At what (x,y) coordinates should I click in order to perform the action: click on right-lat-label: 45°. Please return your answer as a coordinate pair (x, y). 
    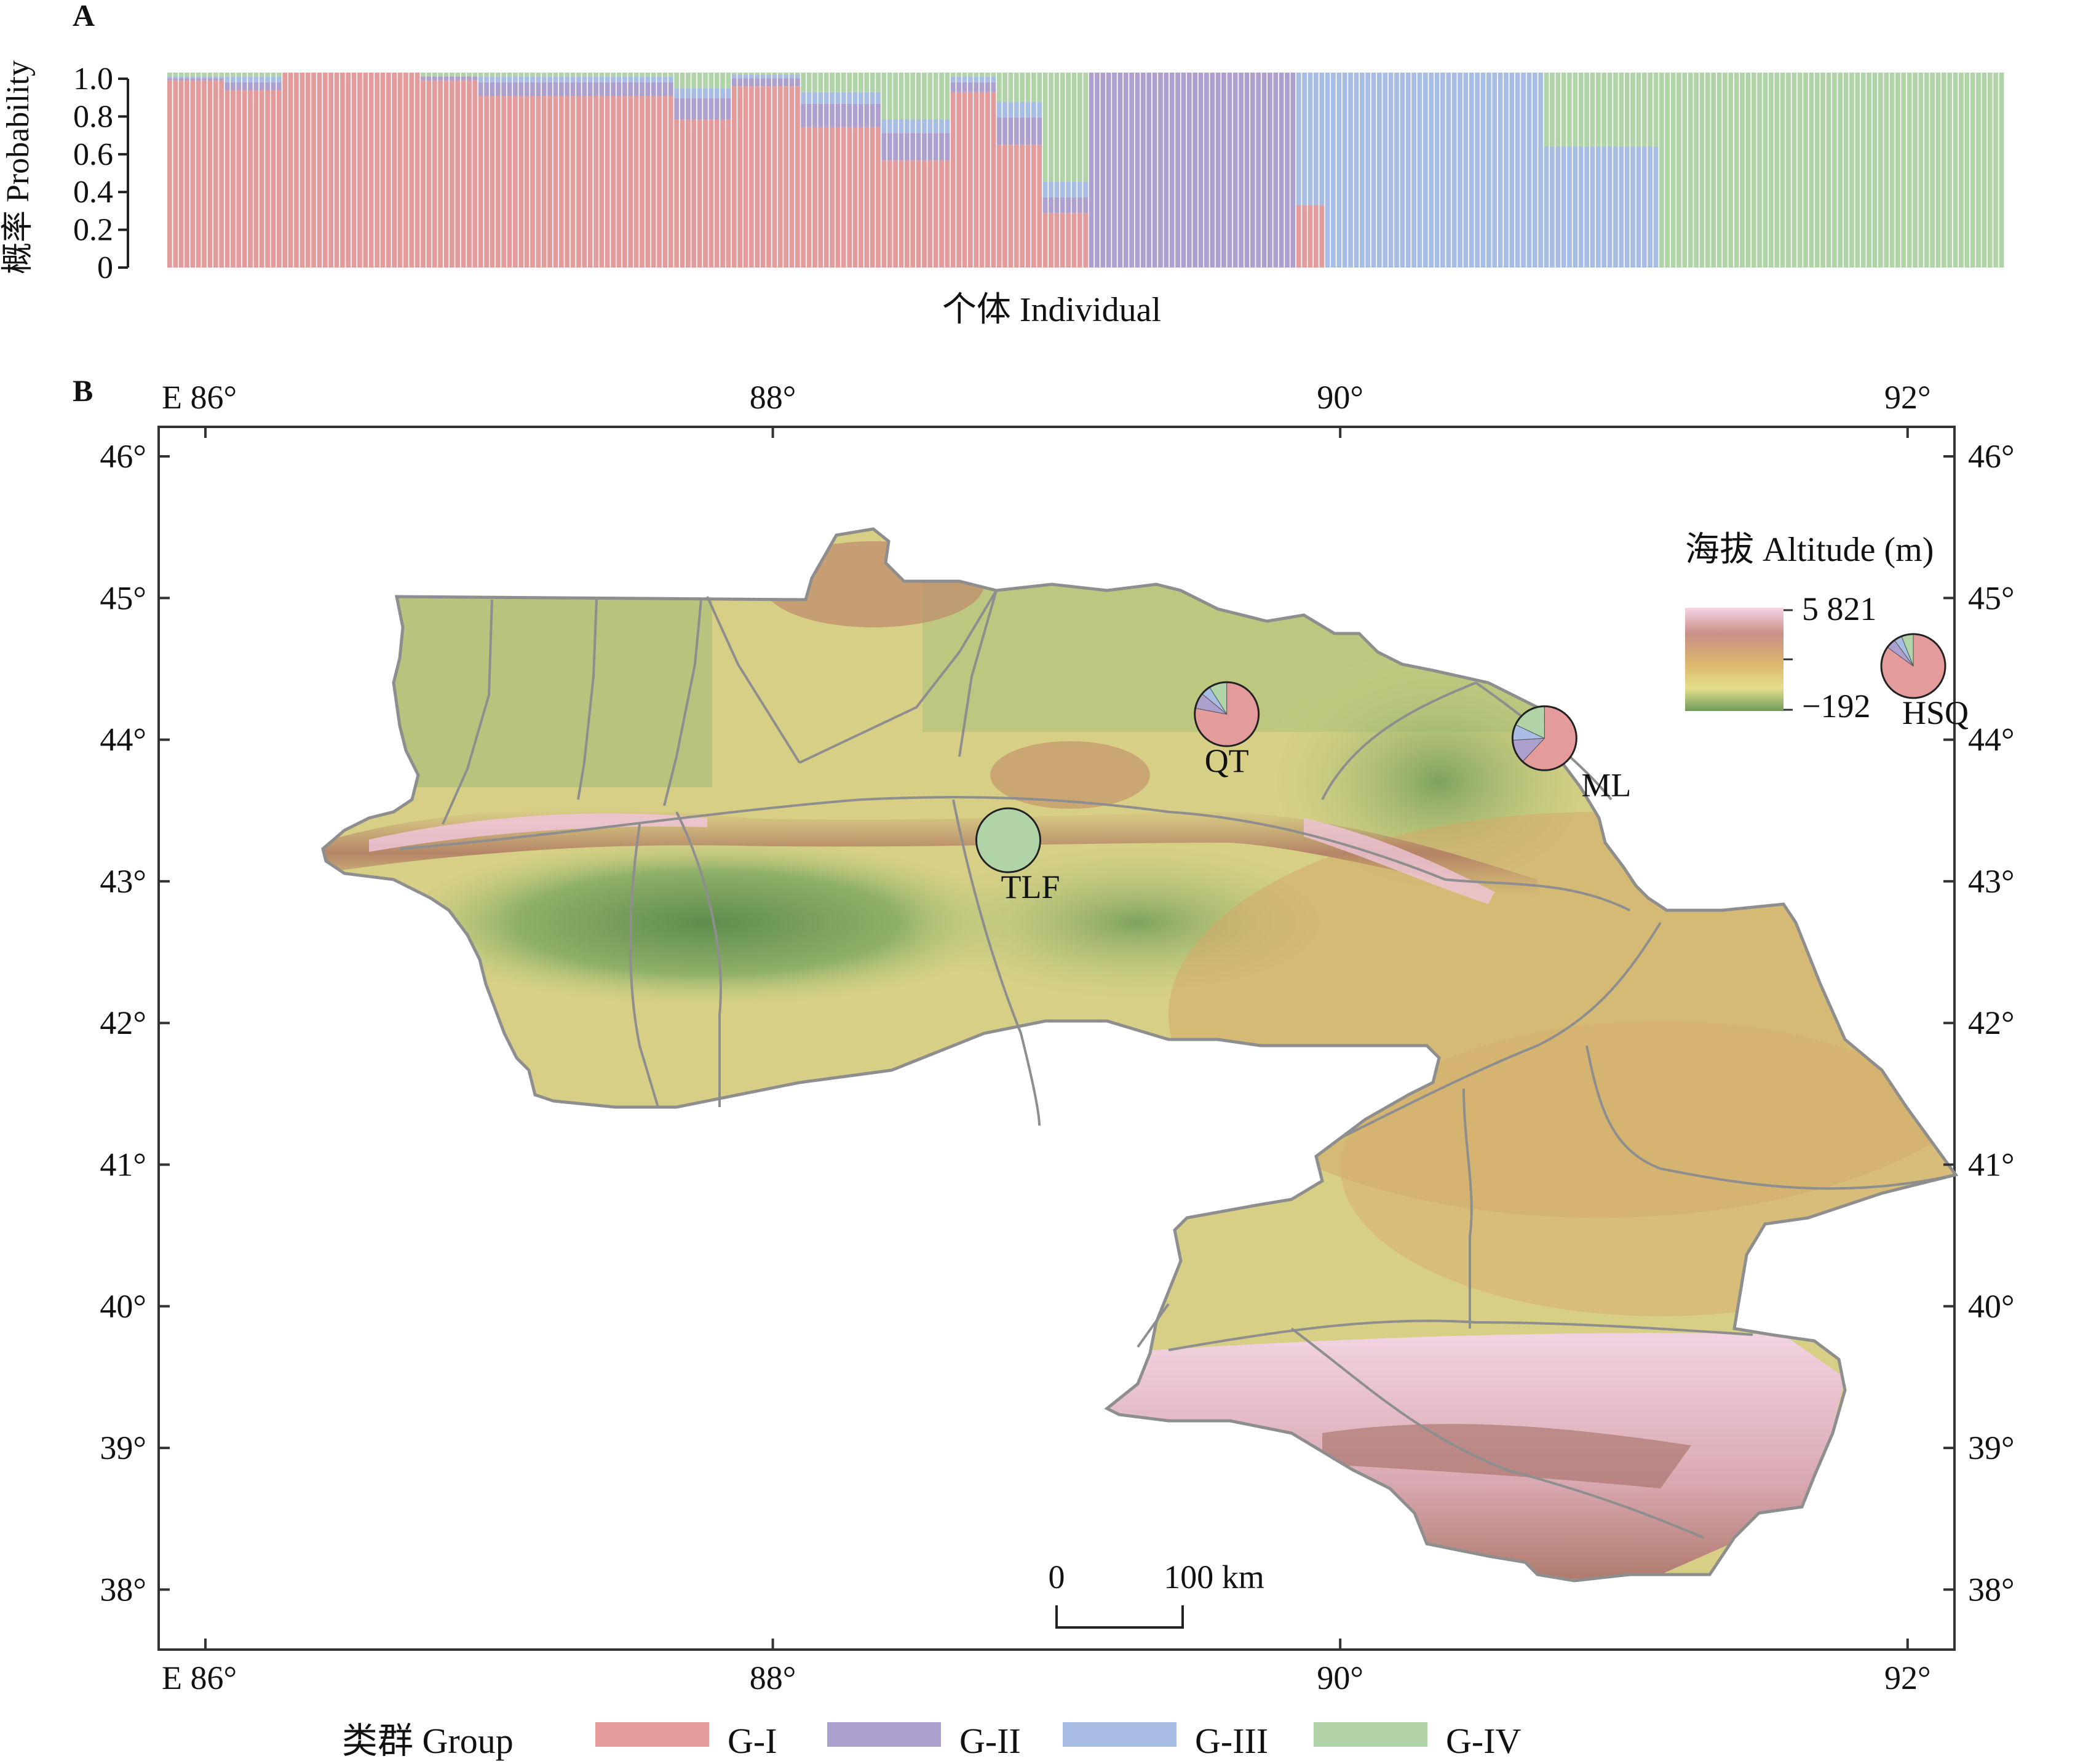
    Looking at the image, I should click on (1991, 597).